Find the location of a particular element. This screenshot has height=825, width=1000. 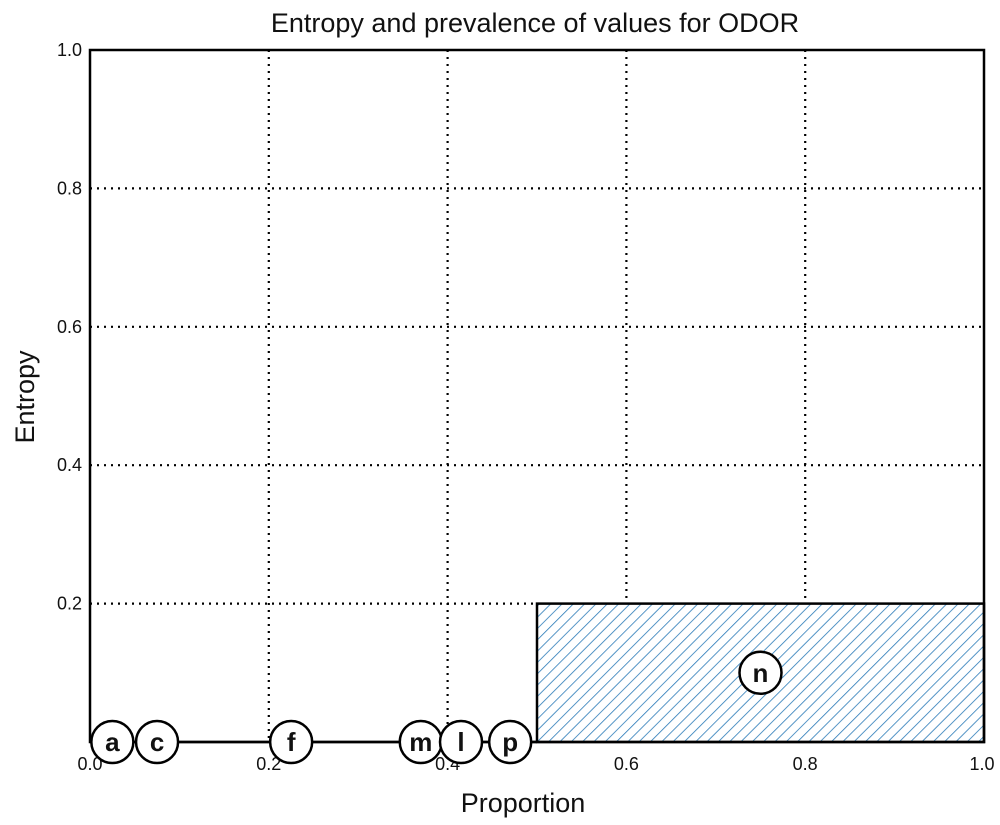

y-tick-label: 0.2 is located at coordinates (69, 604).